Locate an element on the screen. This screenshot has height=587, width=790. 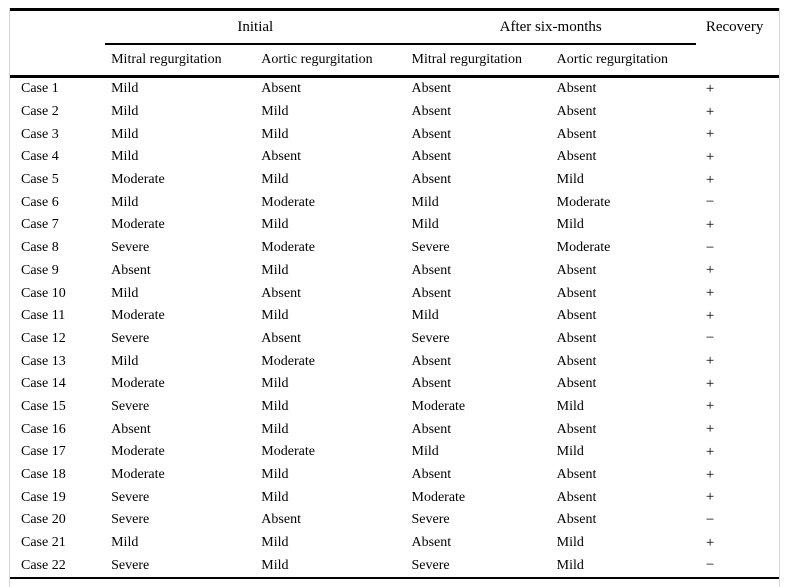
table-row: Case 14 Moderate Mild Absent Absent + is located at coordinates (394, 384).